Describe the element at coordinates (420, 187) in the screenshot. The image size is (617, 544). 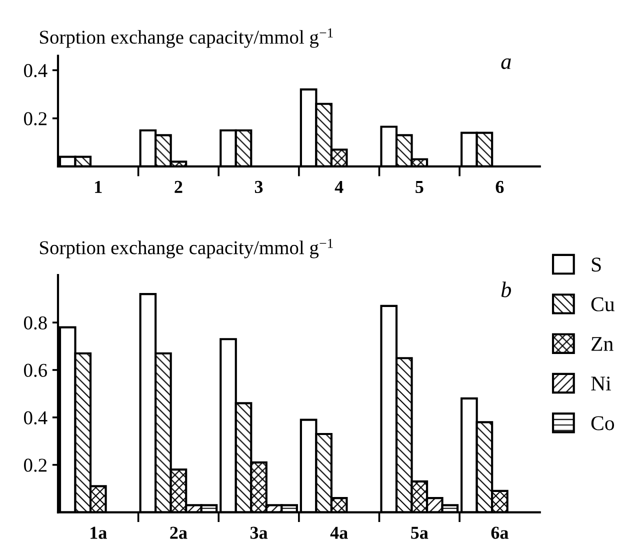
I see `x-tick-label: 5` at that location.